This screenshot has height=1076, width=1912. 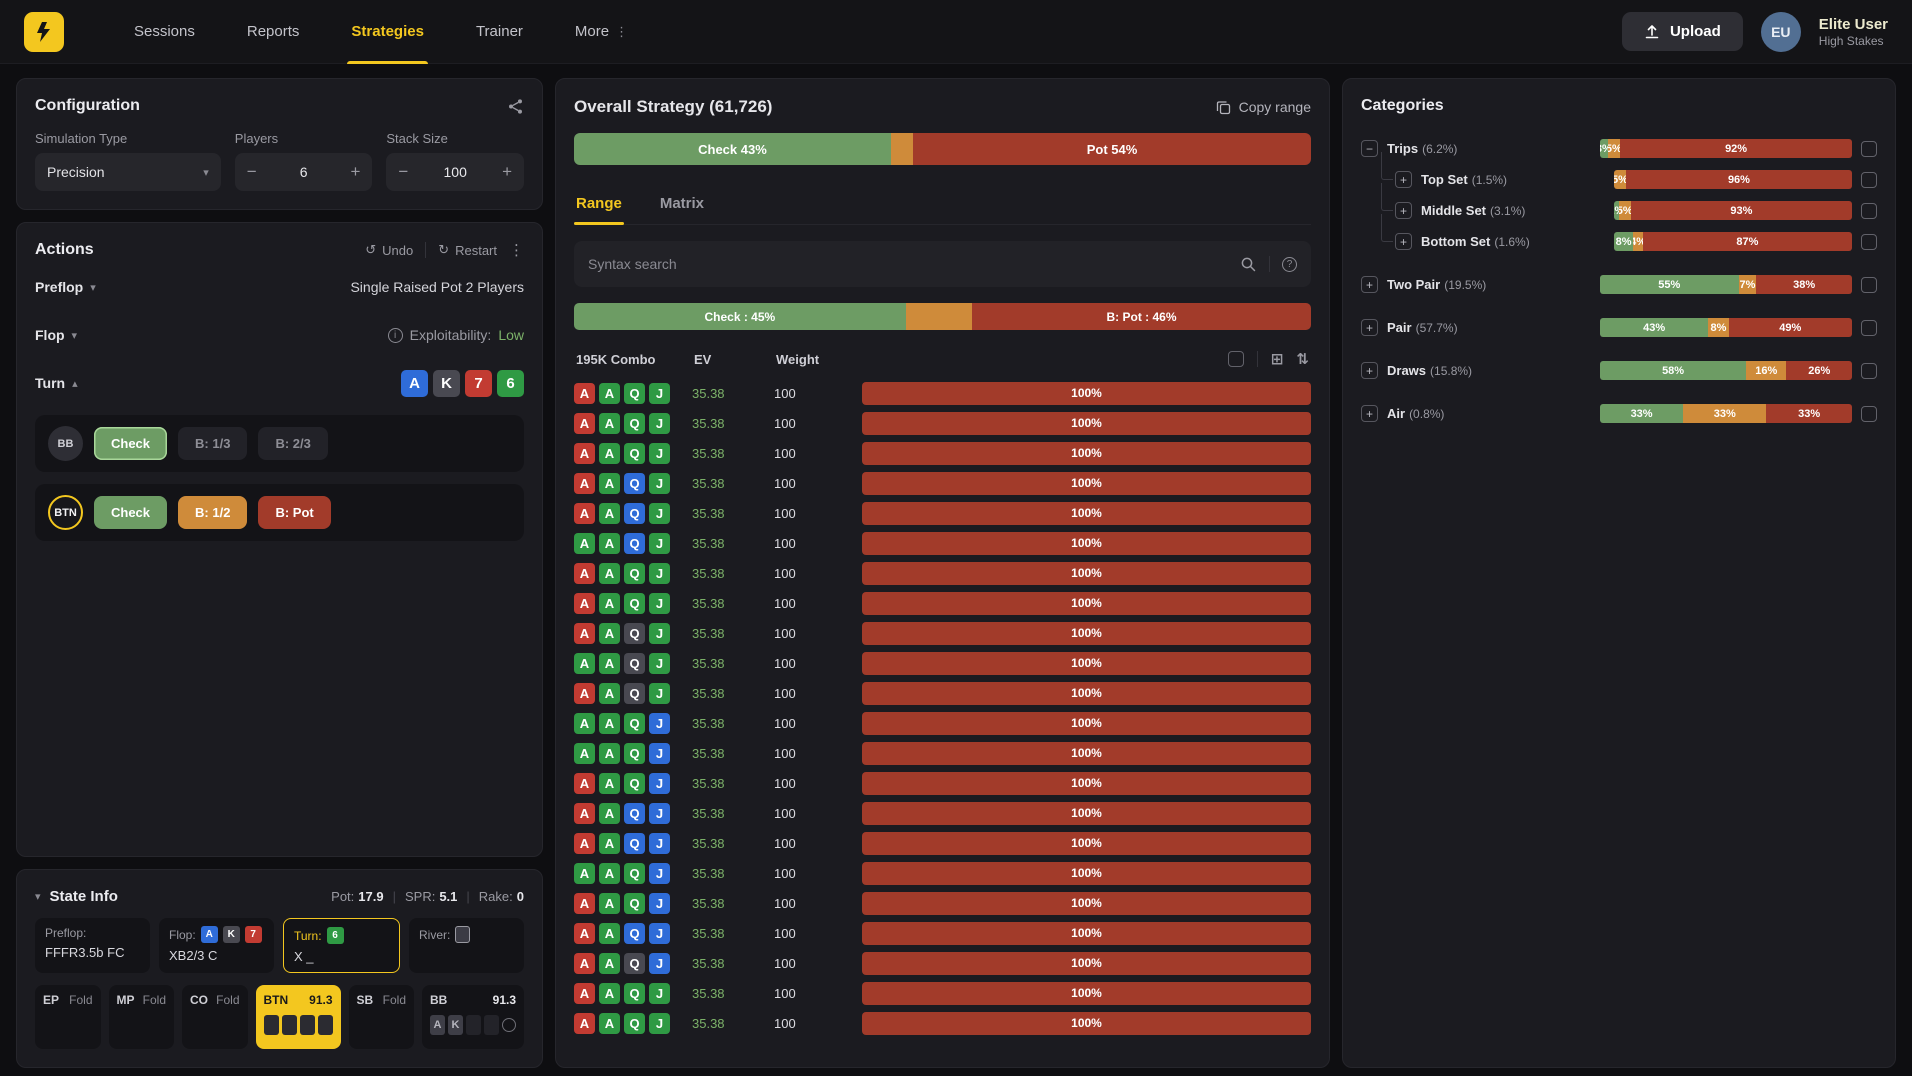 What do you see at coordinates (387, 32) in the screenshot?
I see `nav-item-strategies: Strategies` at bounding box center [387, 32].